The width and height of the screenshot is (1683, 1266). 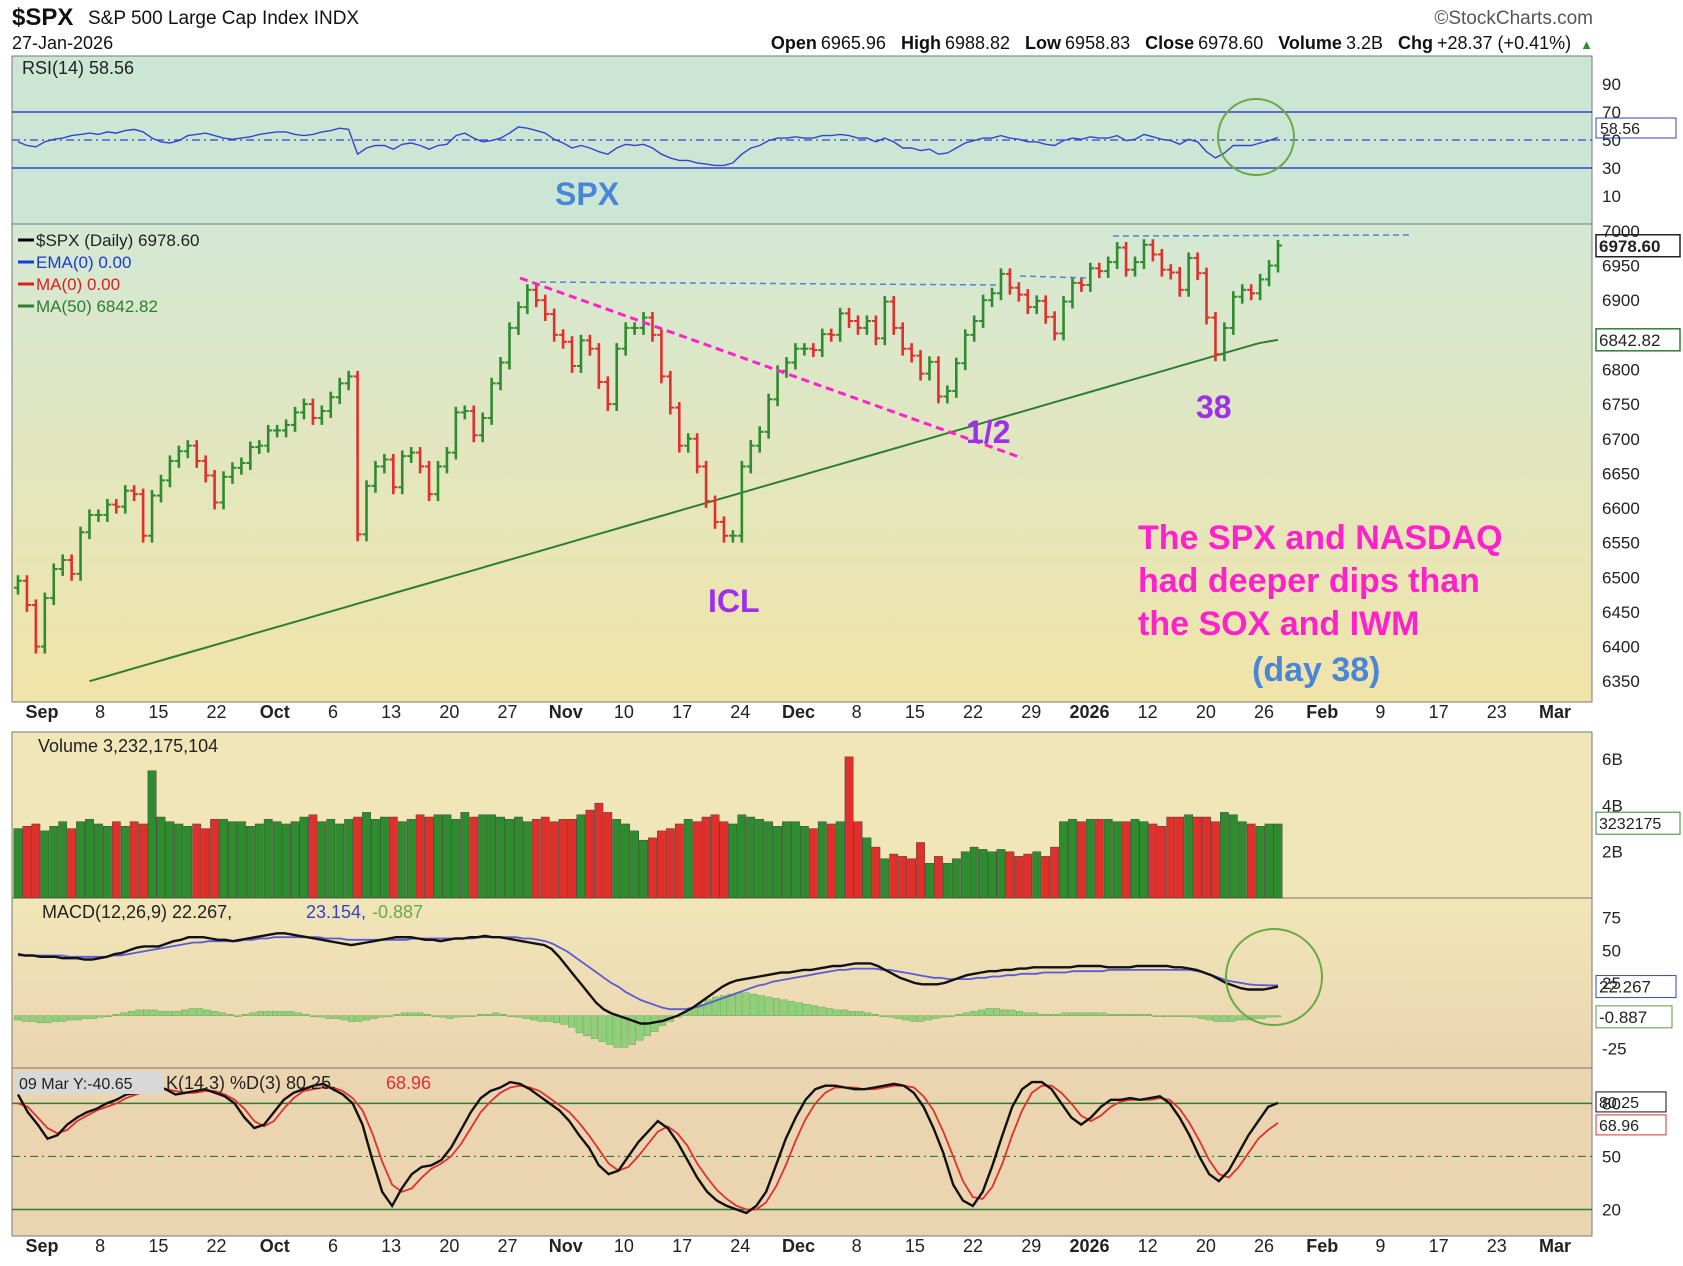 What do you see at coordinates (1611, 112) in the screenshot?
I see `rsi-y-tick: 70` at bounding box center [1611, 112].